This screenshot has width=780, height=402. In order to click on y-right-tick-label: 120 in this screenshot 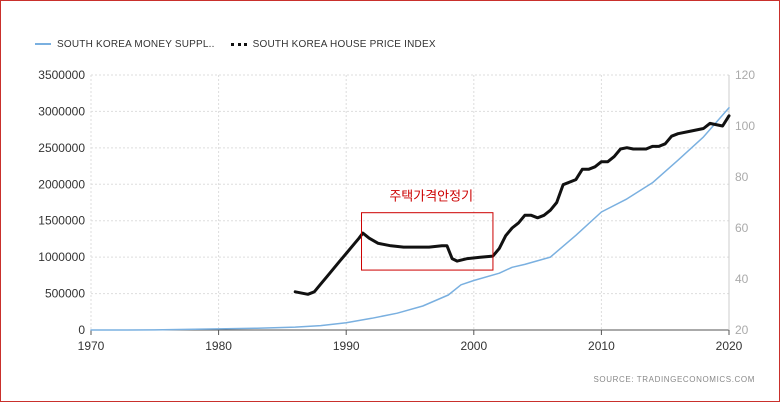, I will do `click(745, 75)`.